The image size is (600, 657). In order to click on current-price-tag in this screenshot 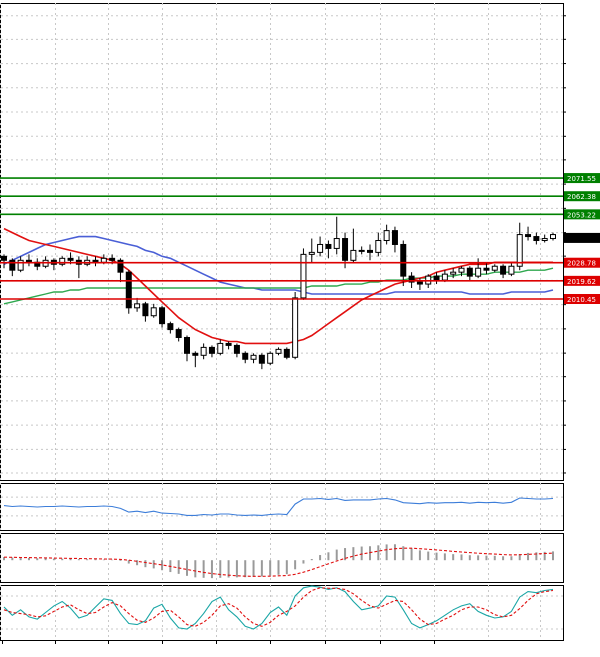, I will do `click(582, 237)`.